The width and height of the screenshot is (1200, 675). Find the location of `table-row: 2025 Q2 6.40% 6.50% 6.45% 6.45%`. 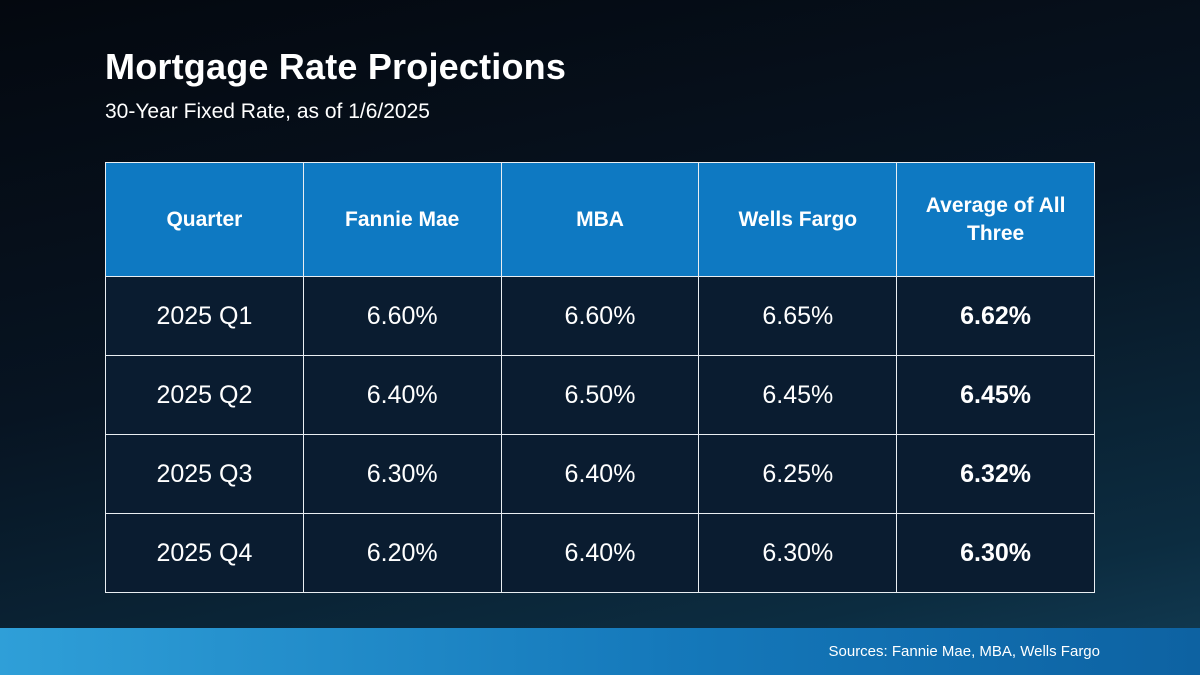

table-row: 2025 Q2 6.40% 6.50% 6.45% 6.45% is located at coordinates (600, 395).